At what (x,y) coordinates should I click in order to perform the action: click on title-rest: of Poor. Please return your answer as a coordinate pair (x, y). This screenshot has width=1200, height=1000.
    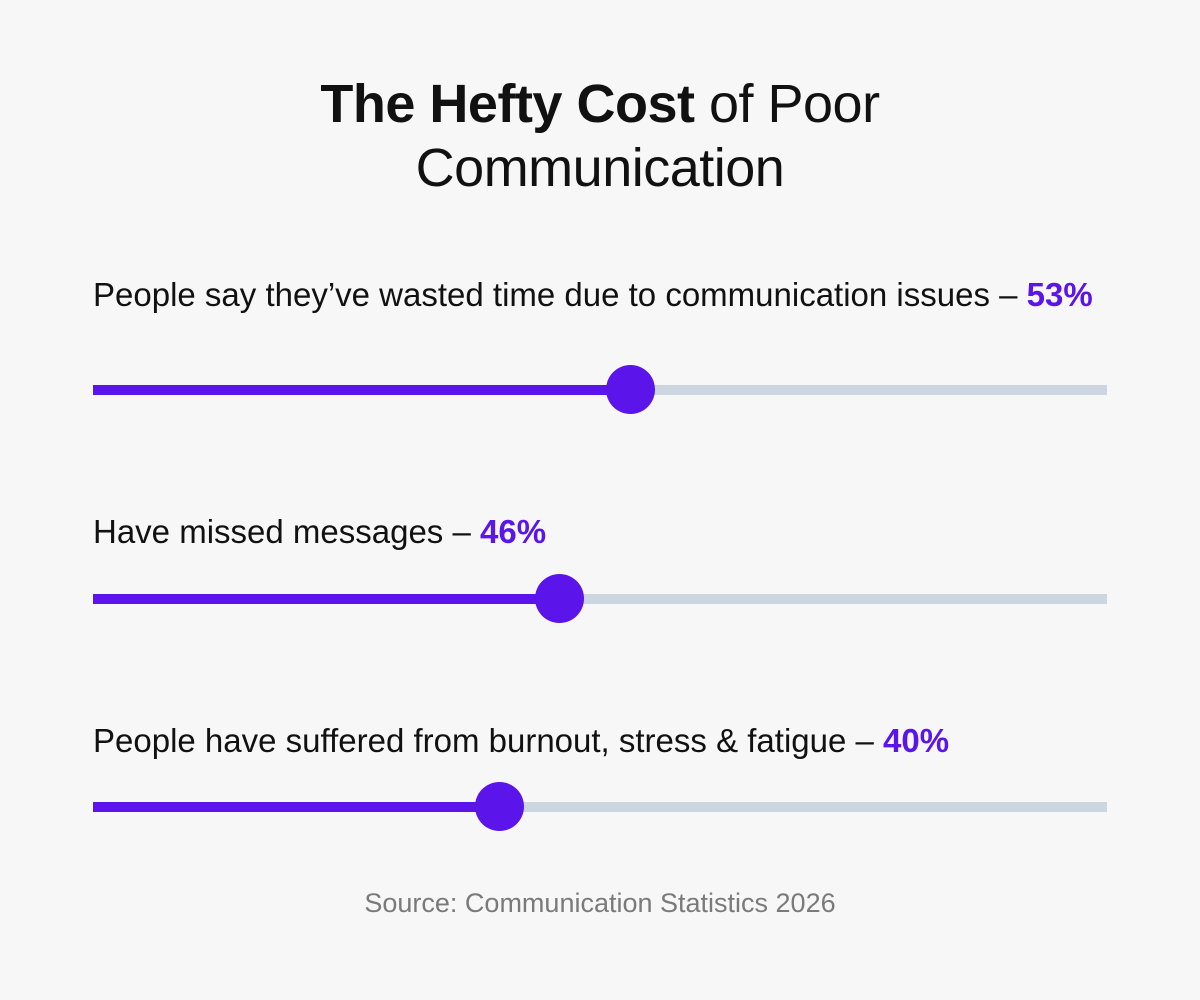
    Looking at the image, I should click on (787, 104).